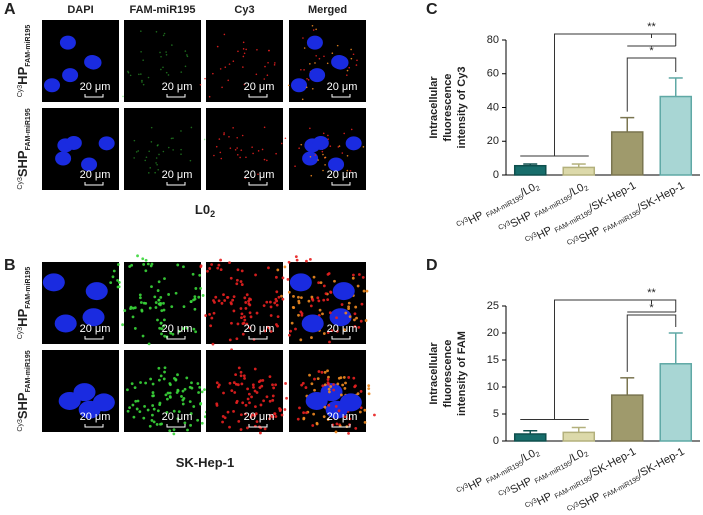 The width and height of the screenshot is (703, 515). Describe the element at coordinates (342, 417) in the screenshot. I see `scale-bar-label: 20 μm` at that location.